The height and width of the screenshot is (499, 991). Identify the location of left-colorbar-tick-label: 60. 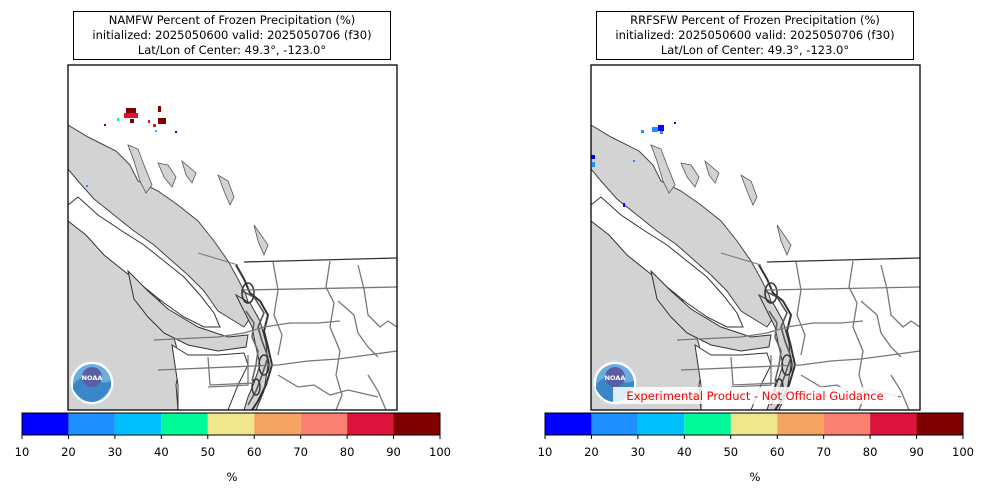
(254, 452).